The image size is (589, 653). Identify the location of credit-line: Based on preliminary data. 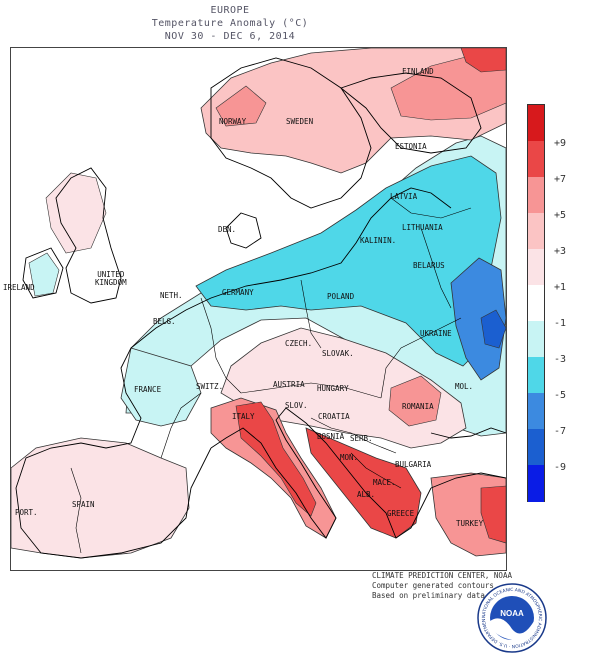
(428, 595).